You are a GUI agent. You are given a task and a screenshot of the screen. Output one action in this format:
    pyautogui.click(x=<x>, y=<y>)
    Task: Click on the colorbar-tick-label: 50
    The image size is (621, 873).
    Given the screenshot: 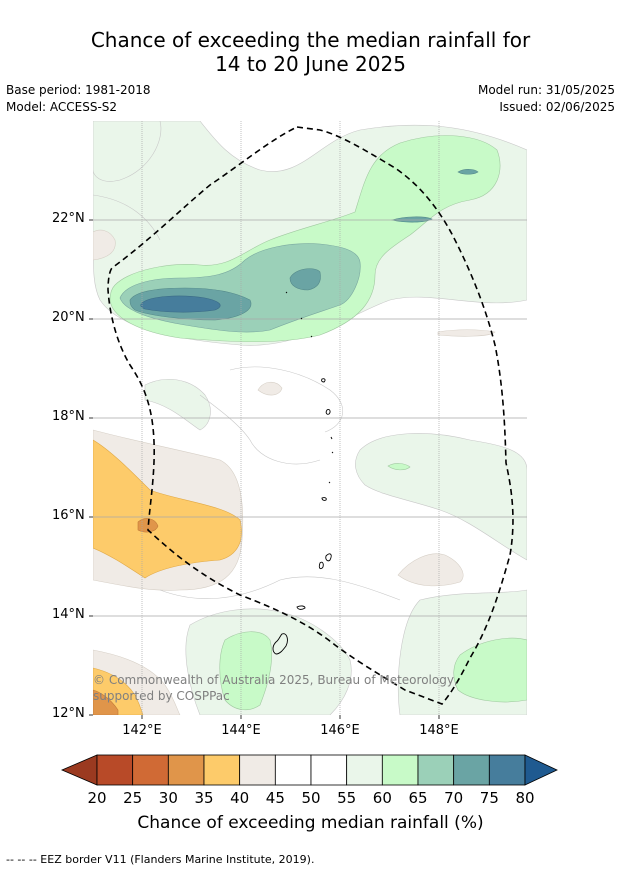 What is the action you would take?
    pyautogui.click(x=311, y=798)
    